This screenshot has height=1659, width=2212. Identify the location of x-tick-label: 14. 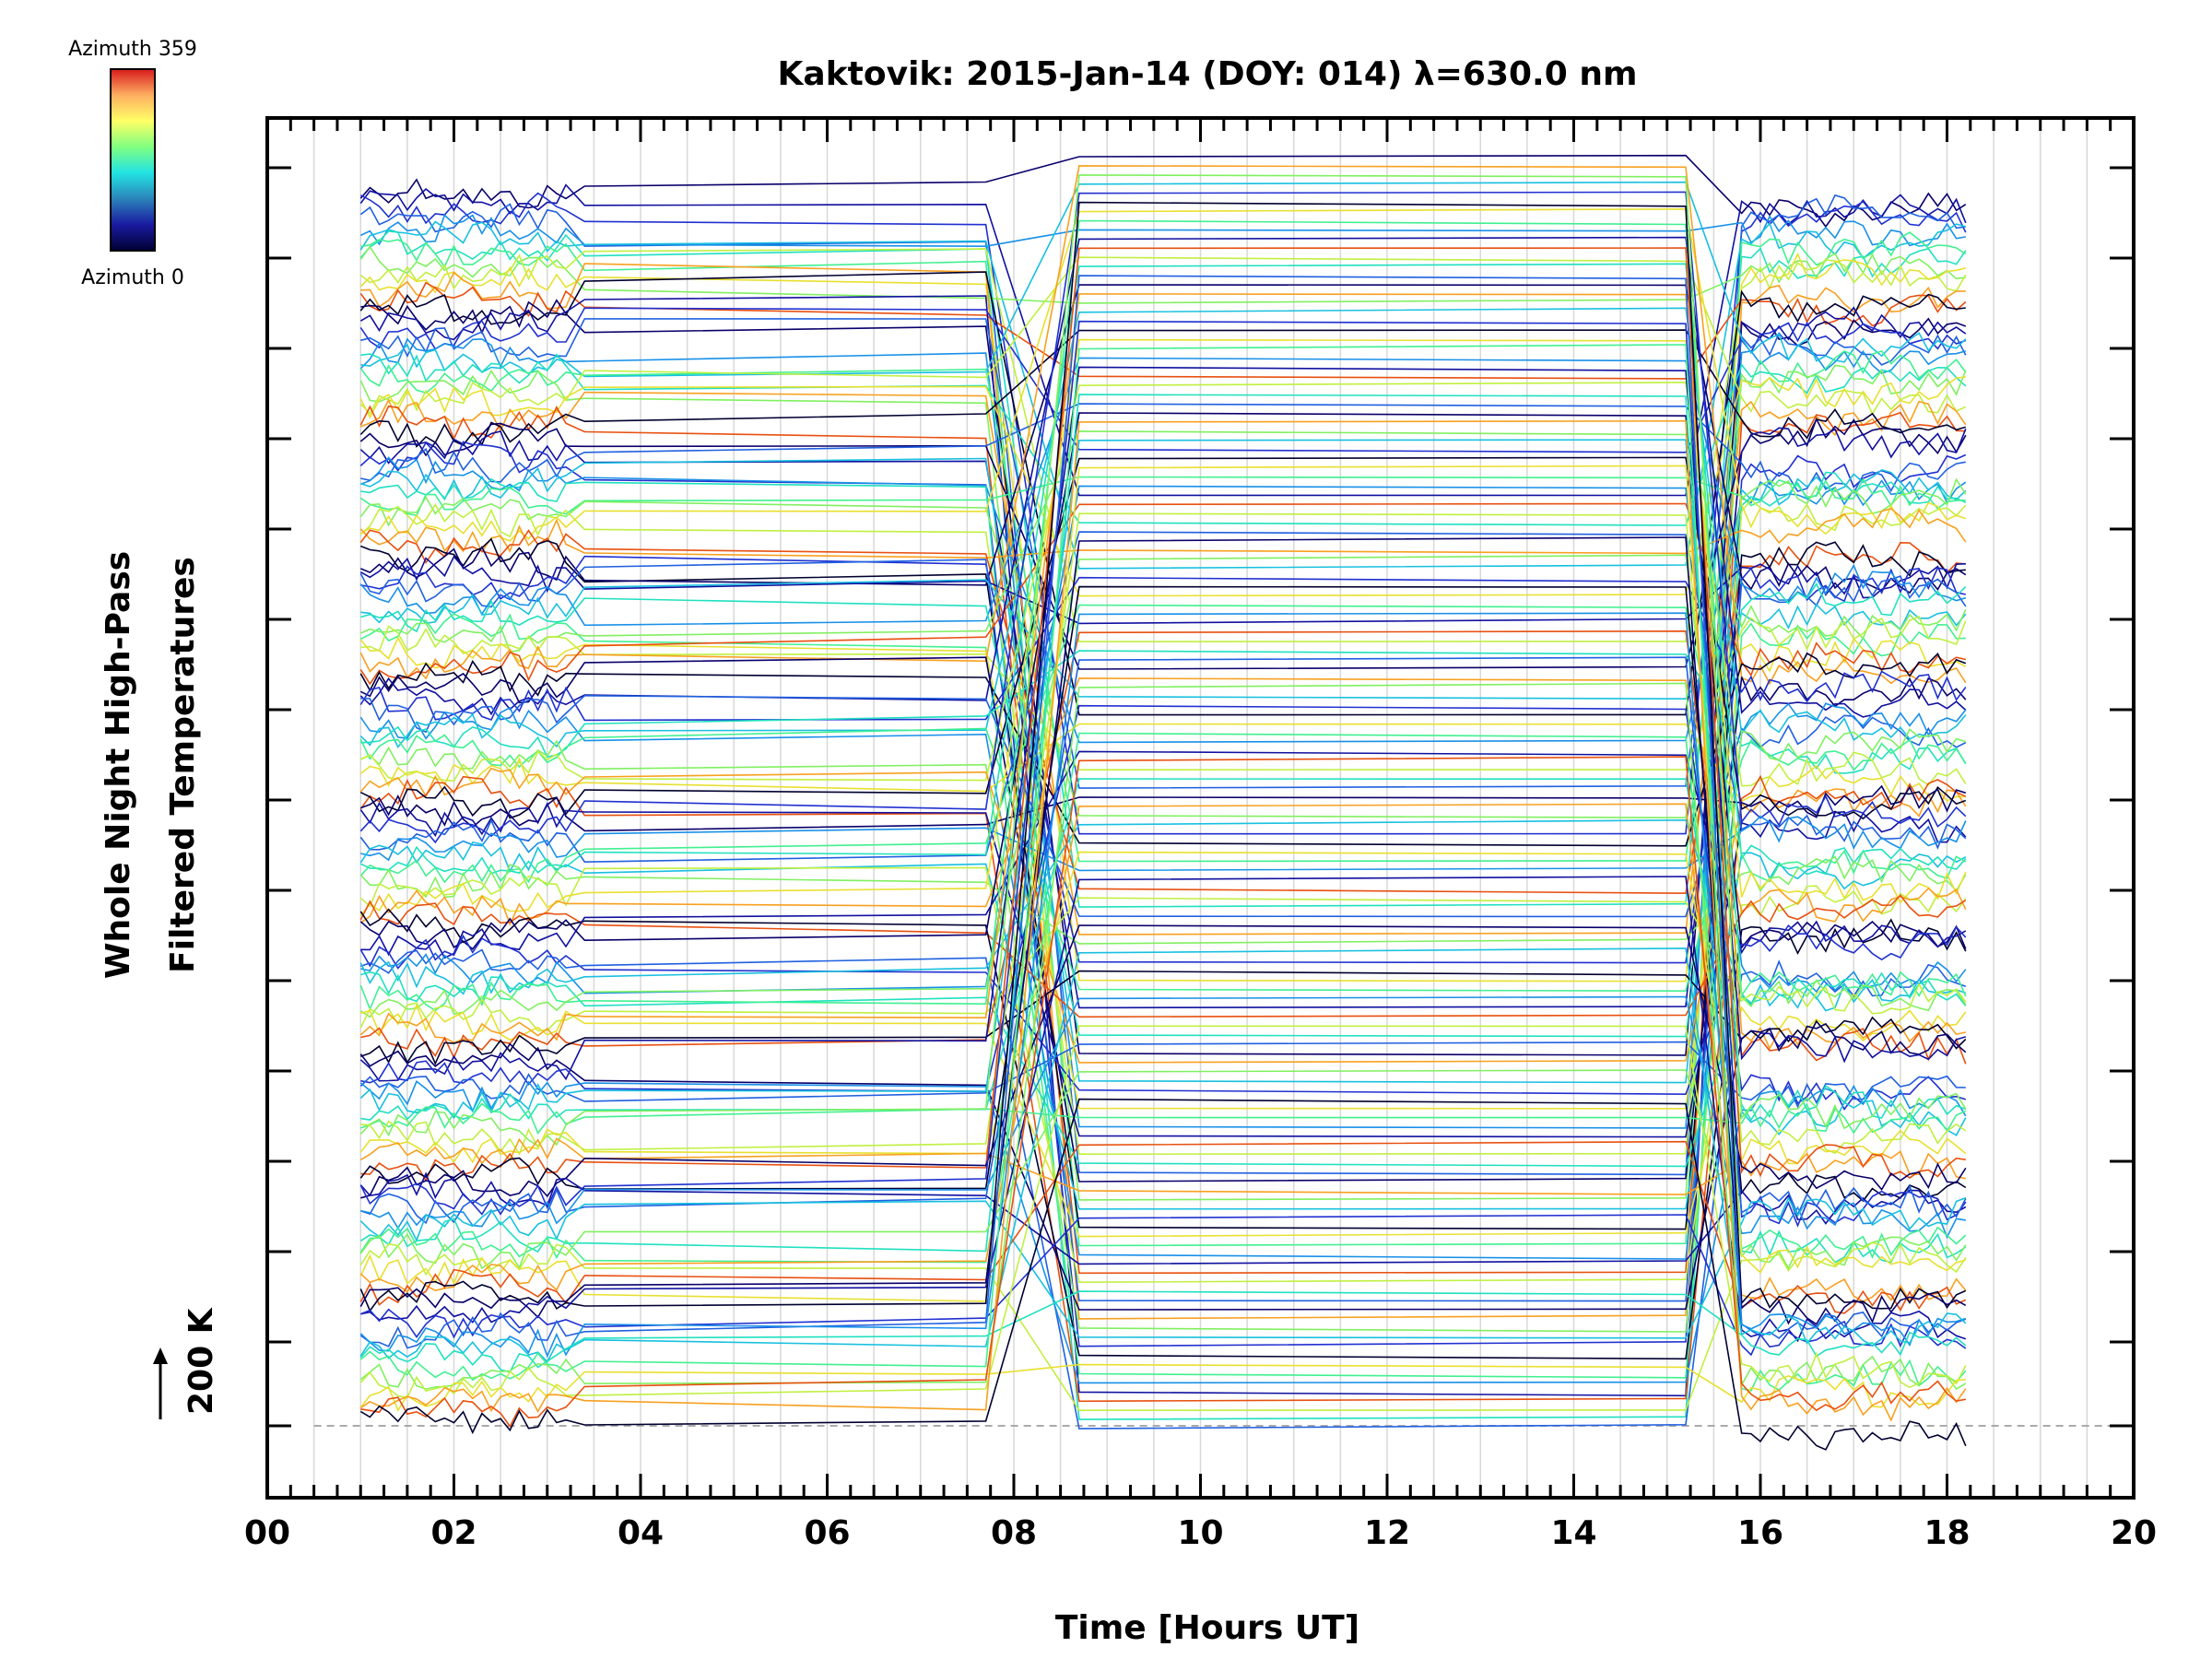
(1573, 1533).